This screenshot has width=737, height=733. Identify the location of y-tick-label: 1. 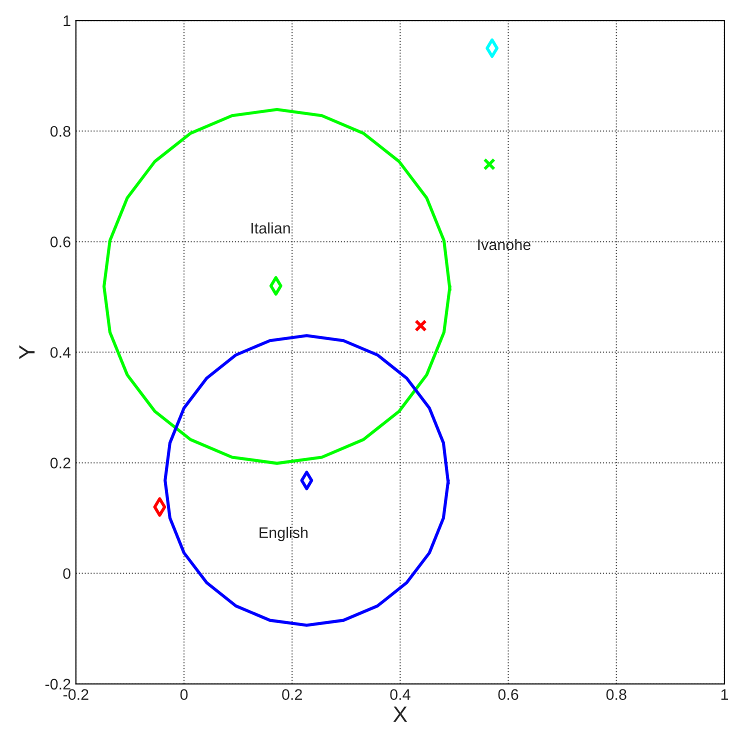
(67, 21).